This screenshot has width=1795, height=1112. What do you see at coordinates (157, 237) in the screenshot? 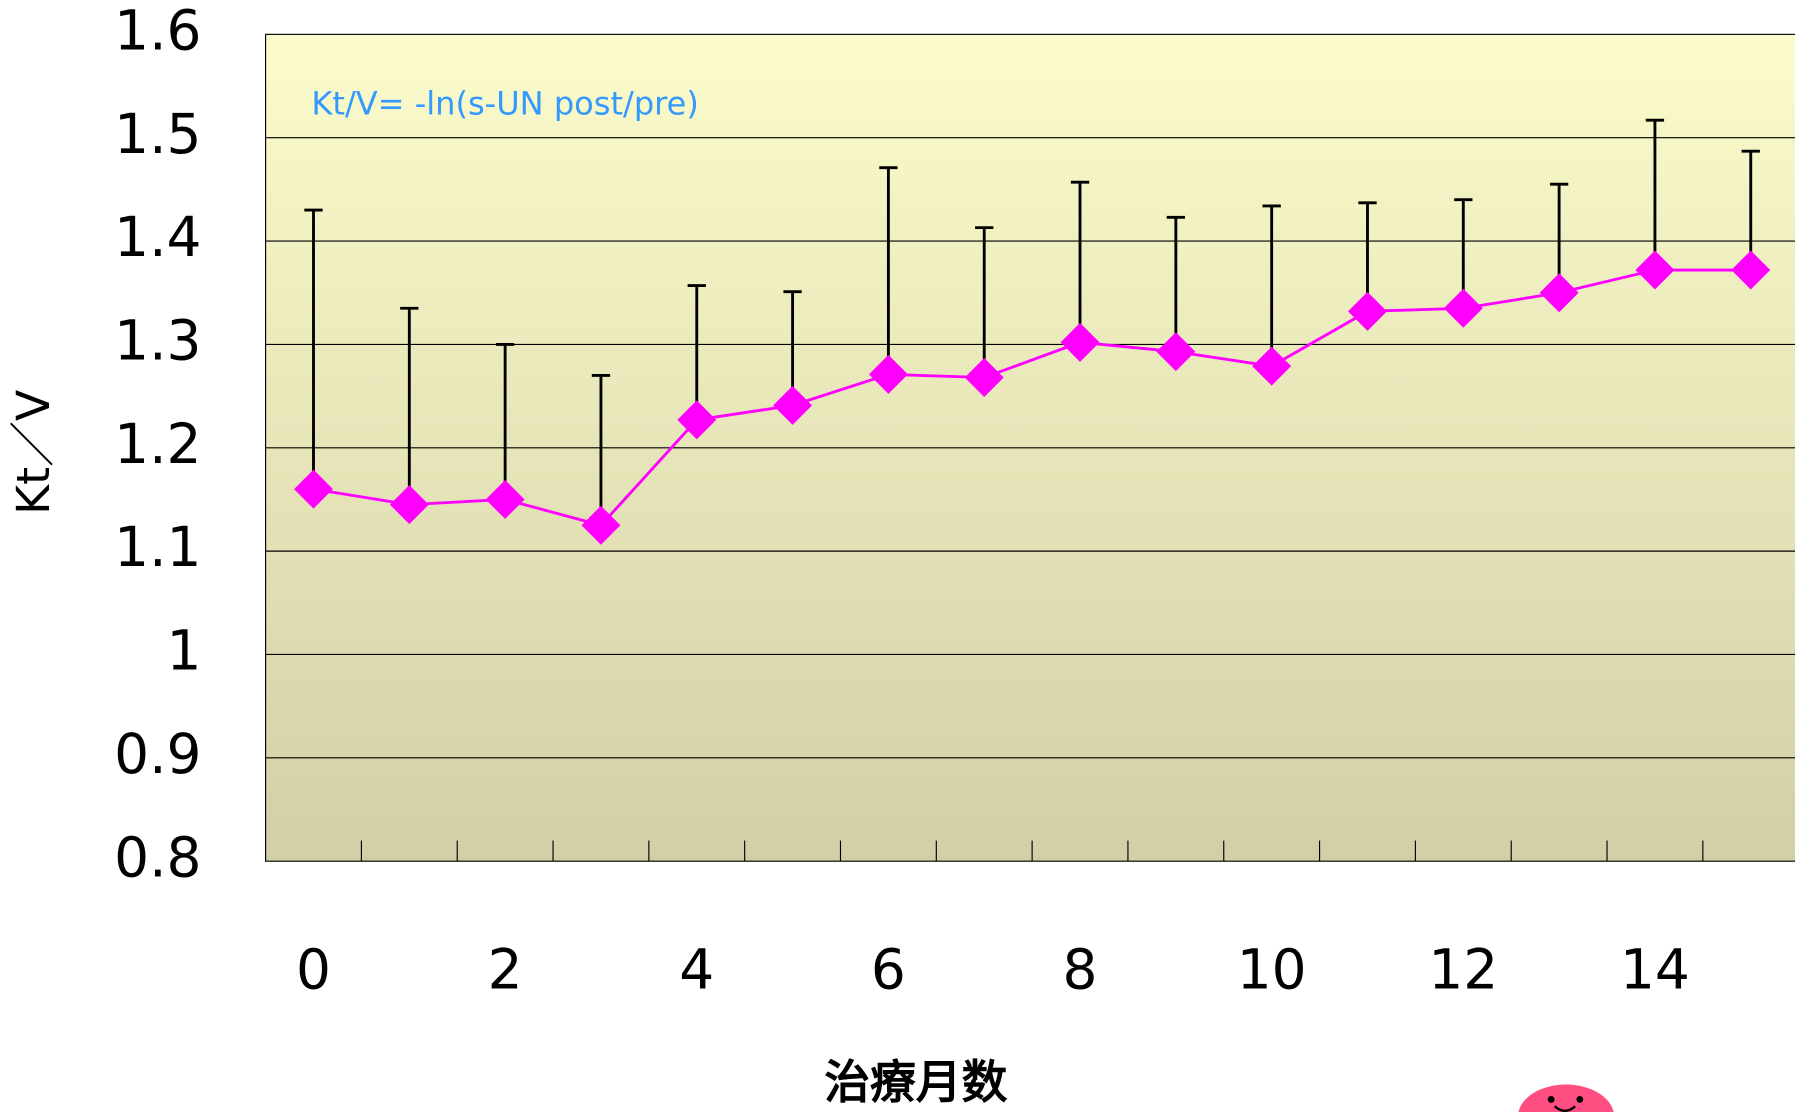
I see `y-tick-label: 1.4` at bounding box center [157, 237].